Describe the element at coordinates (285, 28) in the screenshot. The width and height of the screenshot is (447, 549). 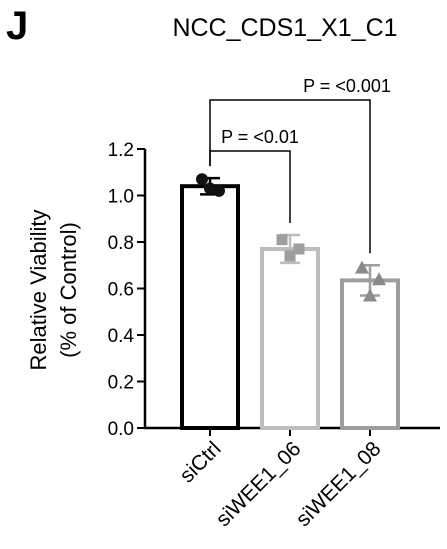
I see `chart-title: NCC_CDS1_X1_C1` at that location.